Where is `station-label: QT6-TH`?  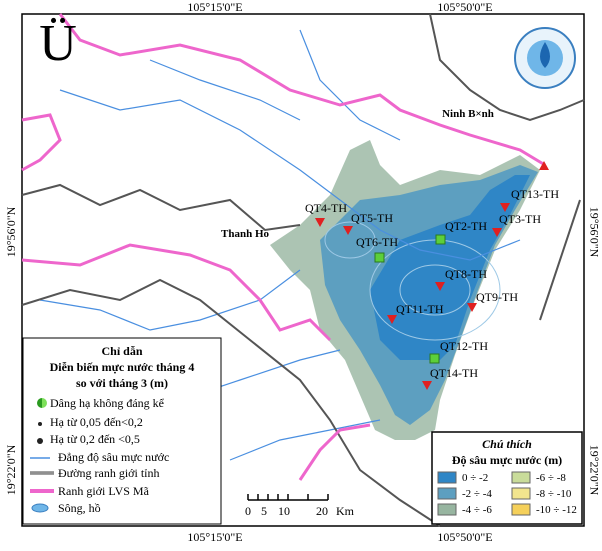 station-label: QT6-TH is located at coordinates (377, 242).